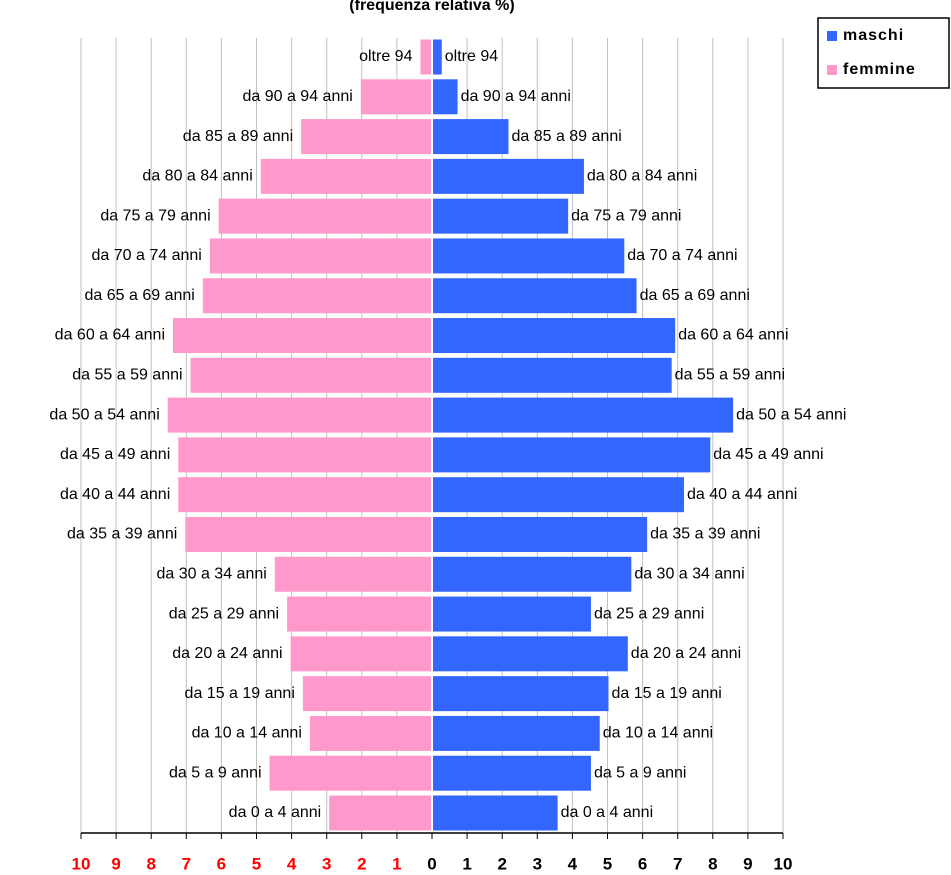 The height and width of the screenshot is (875, 951). I want to click on bar-label: da 55 a 59 anni, so click(730, 375).